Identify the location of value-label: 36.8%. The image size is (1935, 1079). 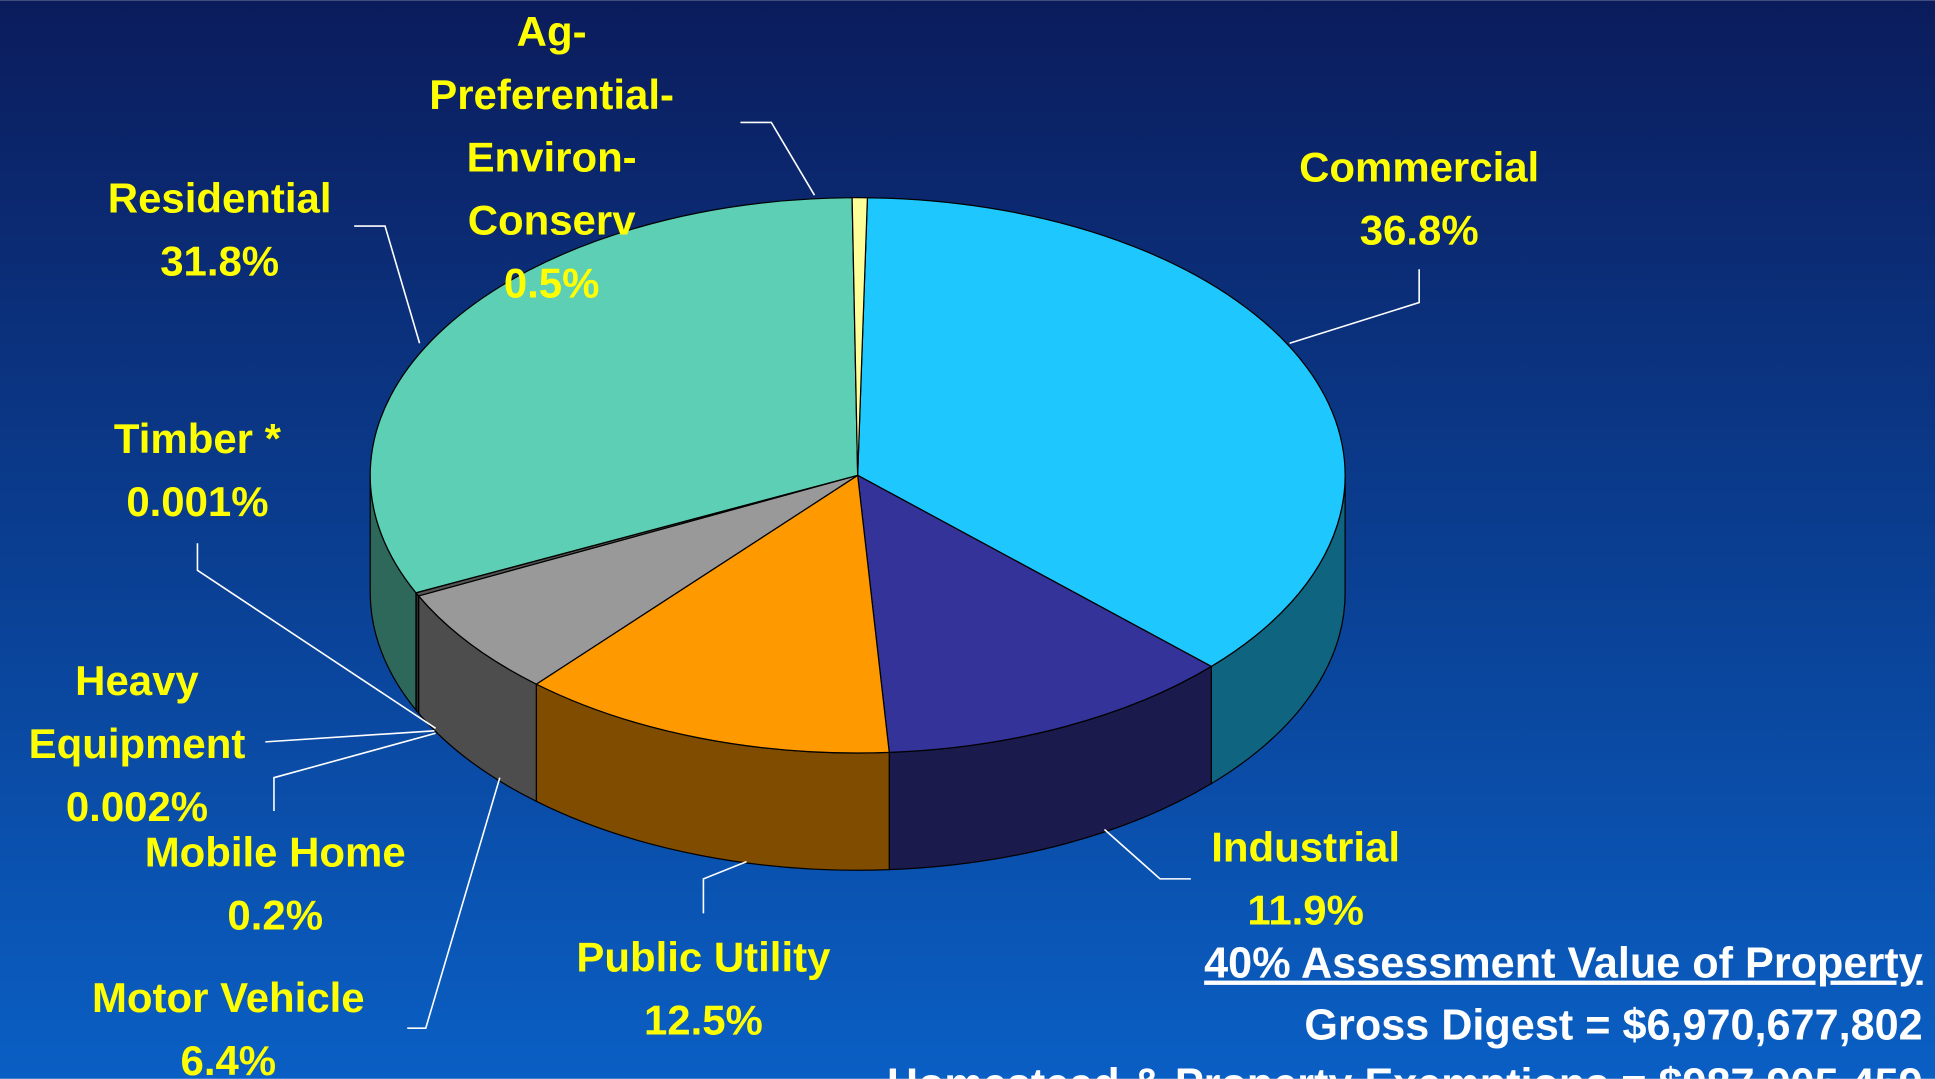
(1419, 230).